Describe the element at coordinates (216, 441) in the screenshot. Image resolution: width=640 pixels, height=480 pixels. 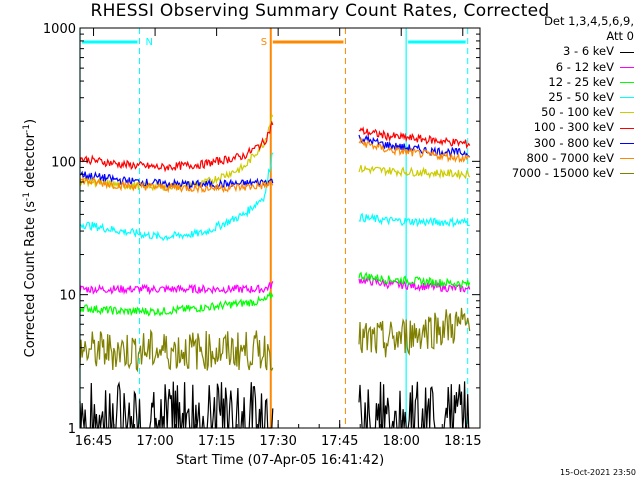
I see `x-tick-label: 17:15` at that location.